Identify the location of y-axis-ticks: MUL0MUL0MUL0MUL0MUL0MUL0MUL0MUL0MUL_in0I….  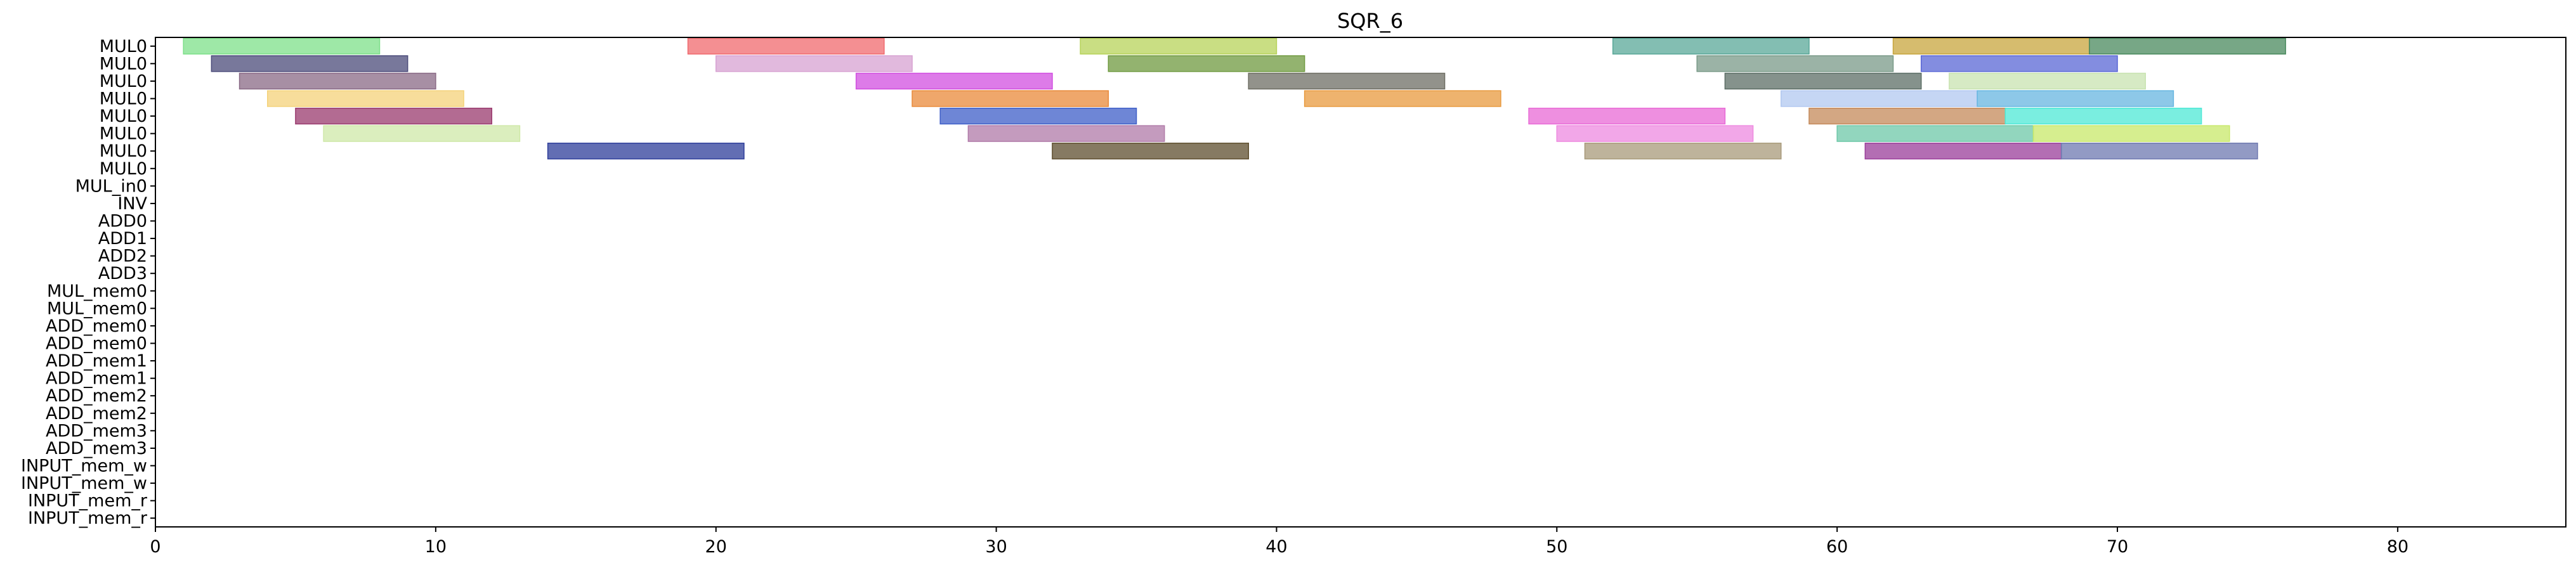
(88, 283).